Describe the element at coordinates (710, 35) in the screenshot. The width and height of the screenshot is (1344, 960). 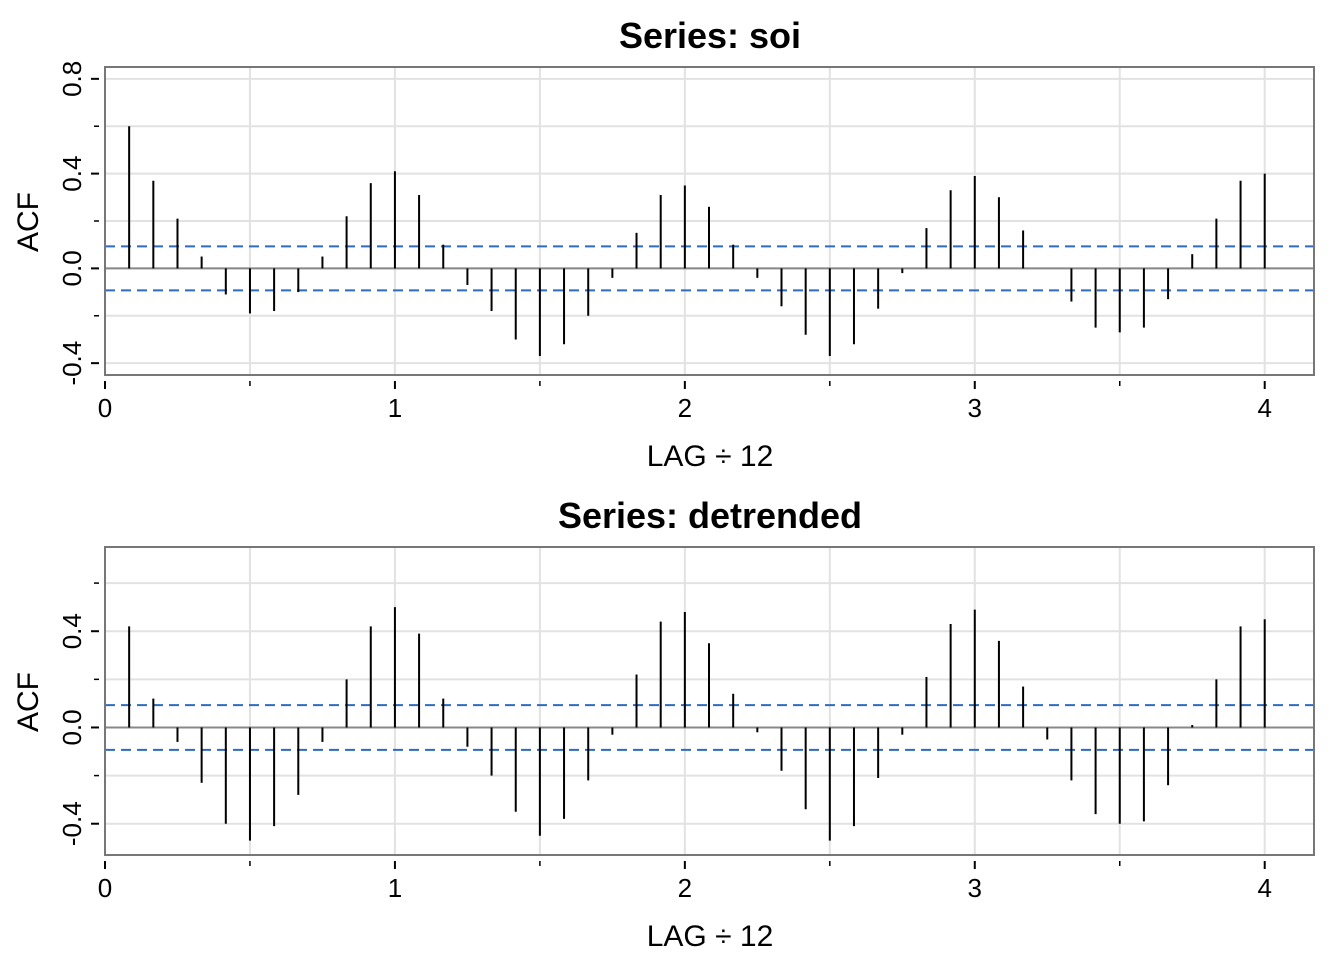
I see `chart-title: Series: soi` at that location.